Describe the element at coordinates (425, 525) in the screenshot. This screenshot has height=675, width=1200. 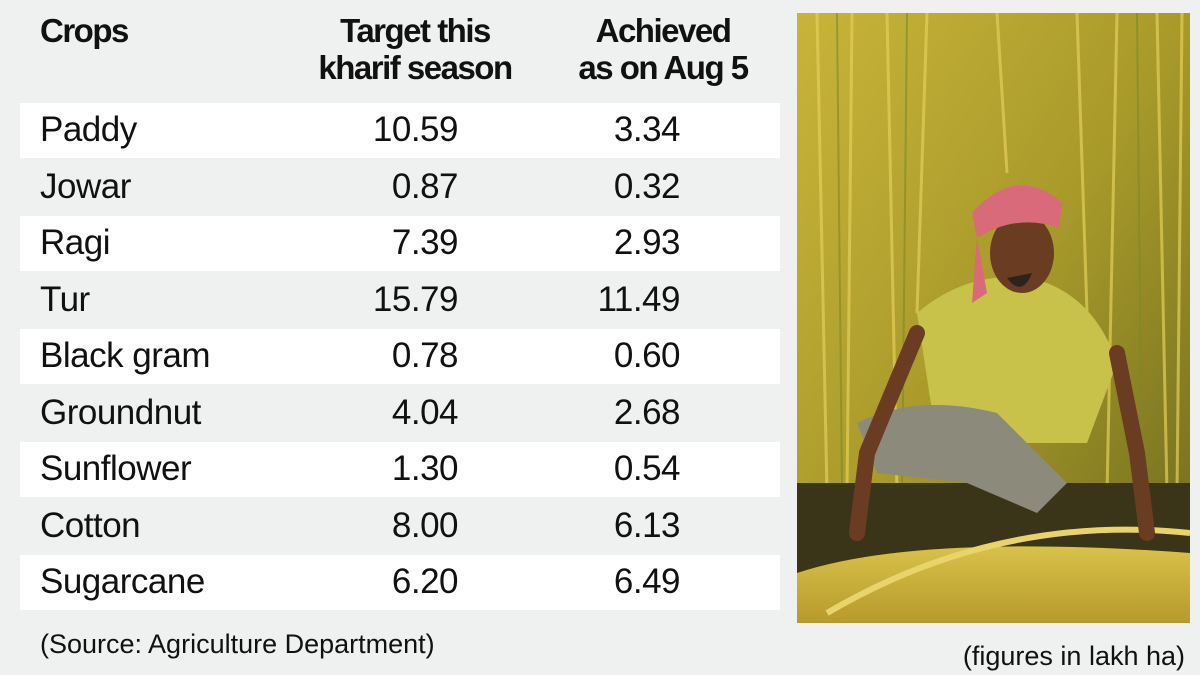
I see `target-cell: 8.00` at that location.